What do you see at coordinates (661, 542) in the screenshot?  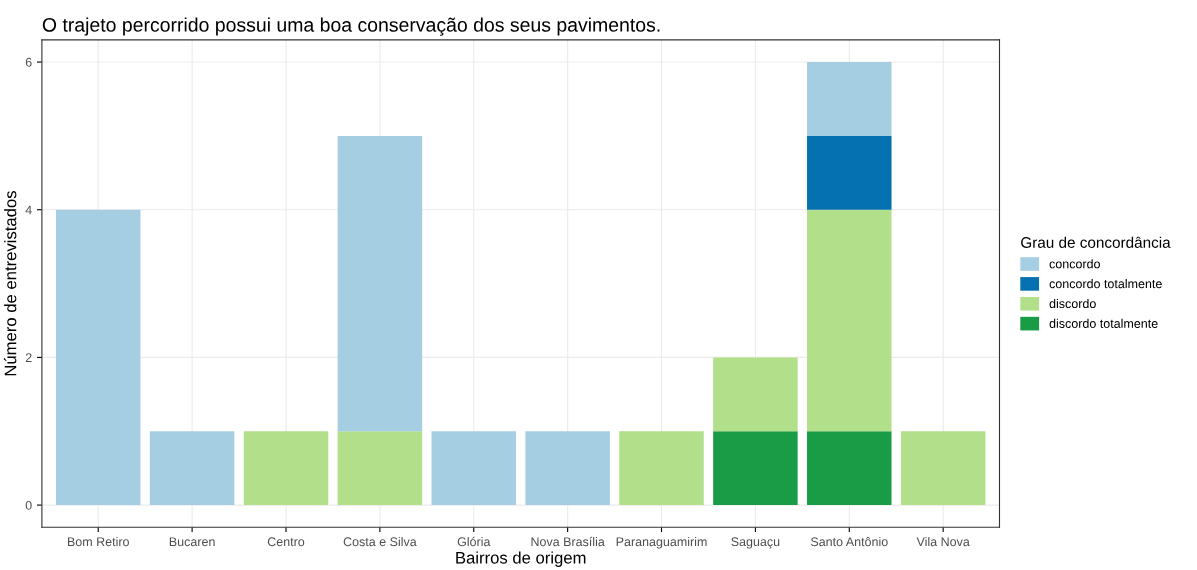 I see `x-tick-label: Paranaguamirim` at bounding box center [661, 542].